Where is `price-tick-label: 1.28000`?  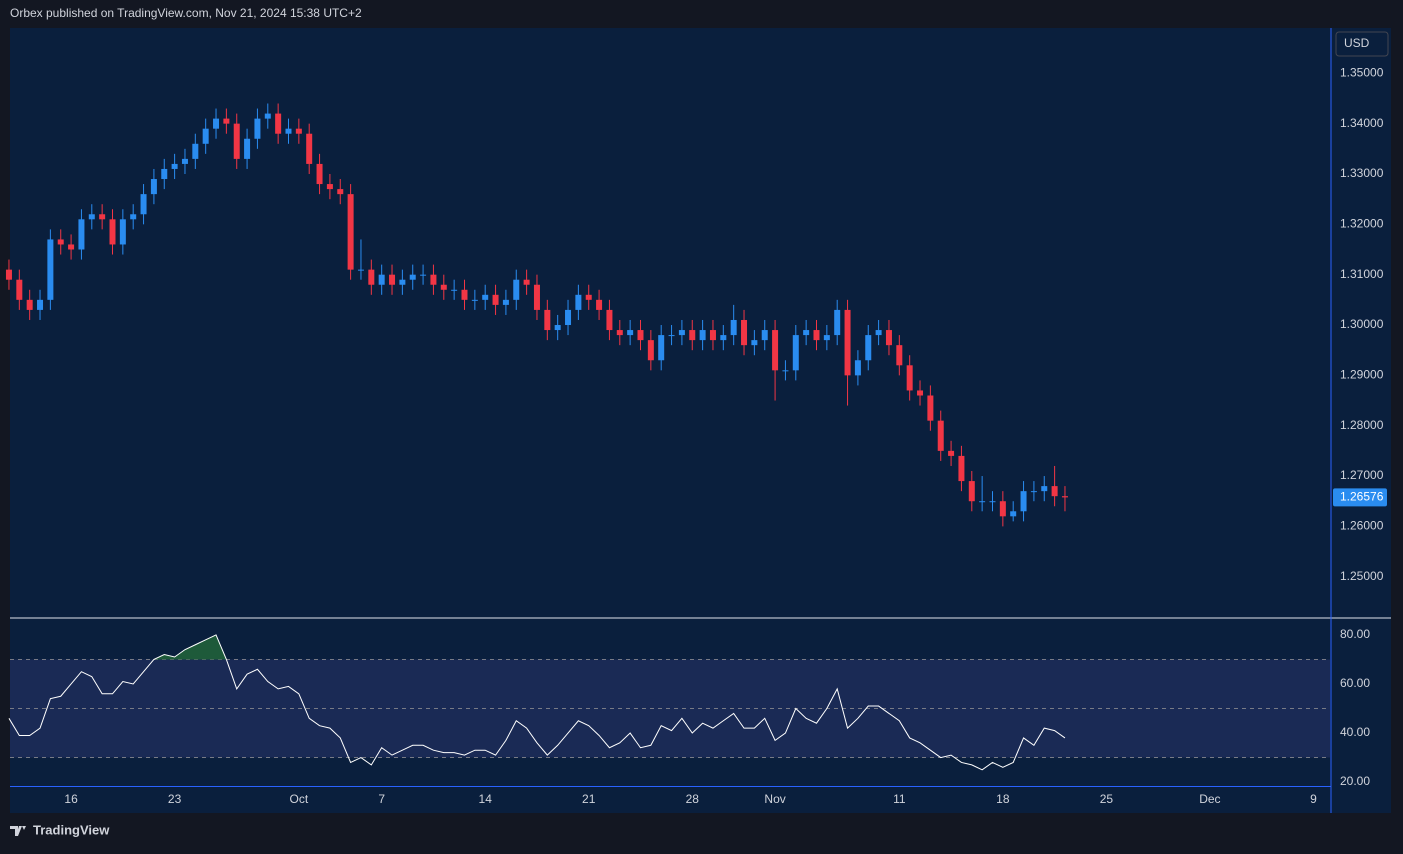
price-tick-label: 1.28000 is located at coordinates (1362, 425).